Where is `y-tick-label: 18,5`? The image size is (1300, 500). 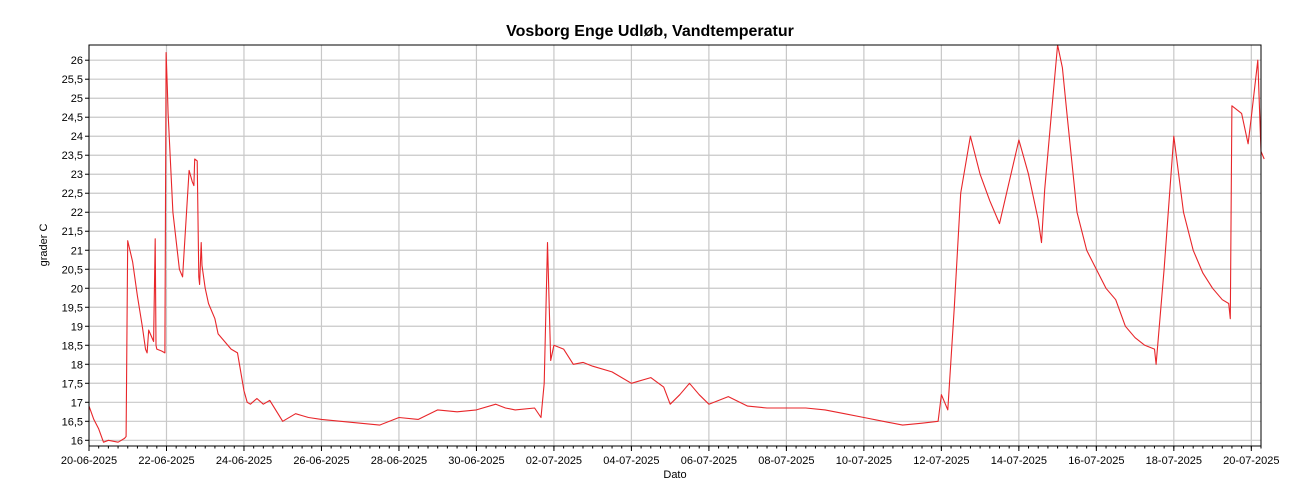 y-tick-label: 18,5 is located at coordinates (72, 346).